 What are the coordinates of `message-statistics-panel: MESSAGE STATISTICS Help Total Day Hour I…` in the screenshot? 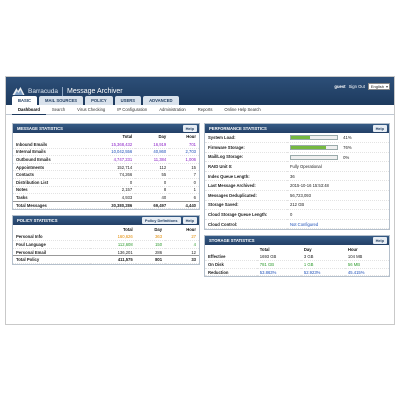 It's located at (106, 167).